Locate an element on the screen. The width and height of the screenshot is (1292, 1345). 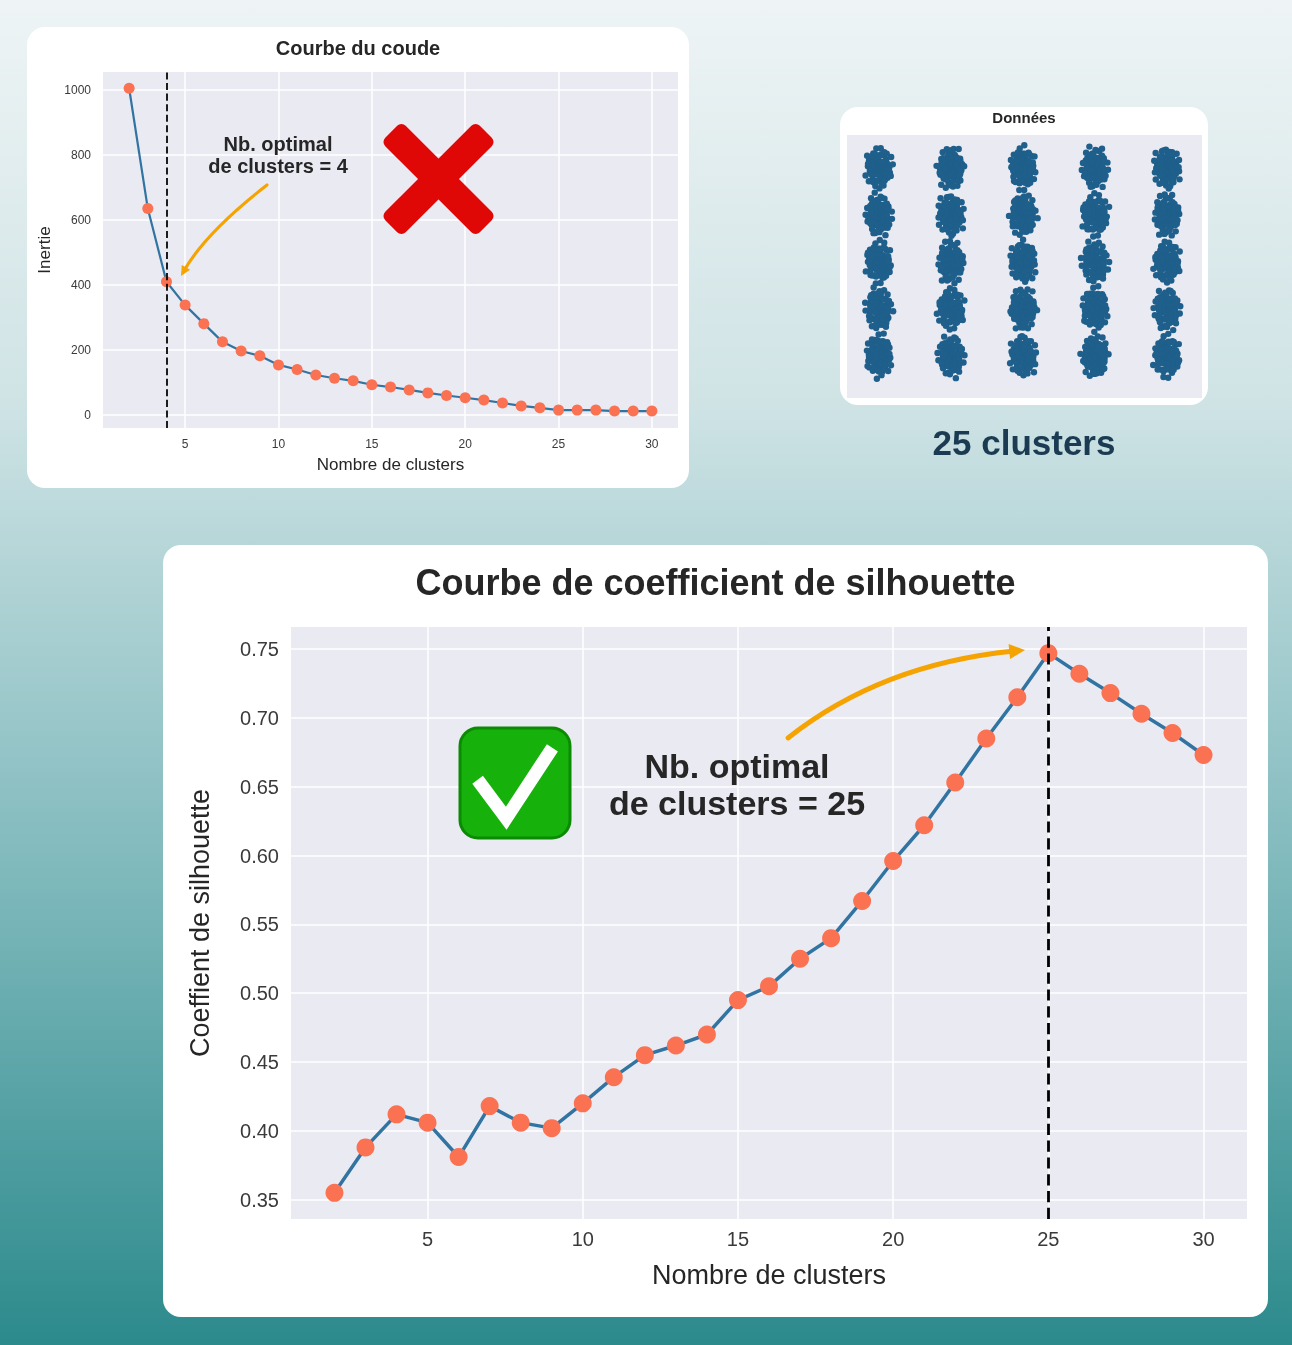
y-tick-label: 400 is located at coordinates (81, 284).